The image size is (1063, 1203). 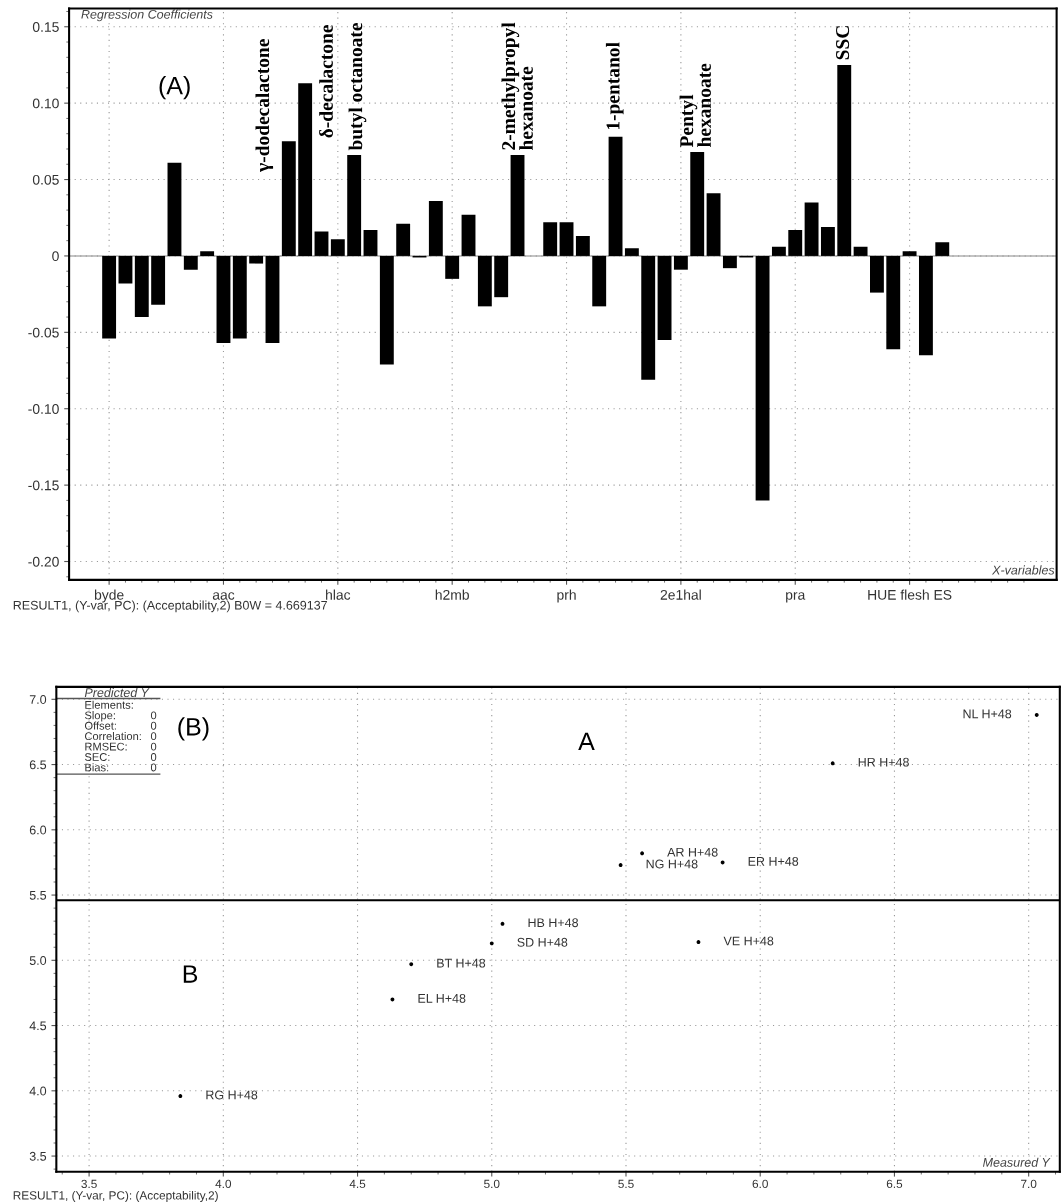 I want to click on y-tick-label: 4.0, so click(x=38, y=1091).